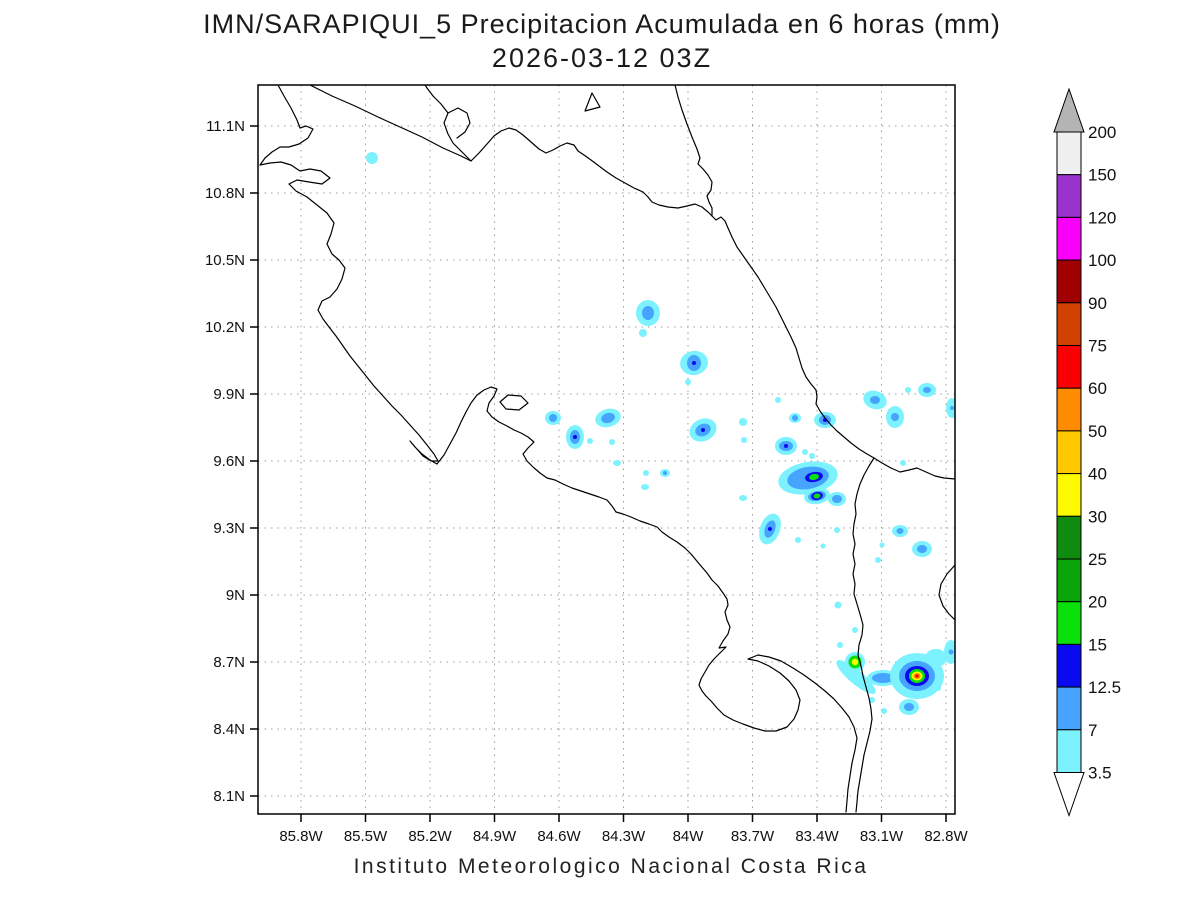  Describe the element at coordinates (1102, 132) in the screenshot. I see `colorbar-label: 200` at that location.